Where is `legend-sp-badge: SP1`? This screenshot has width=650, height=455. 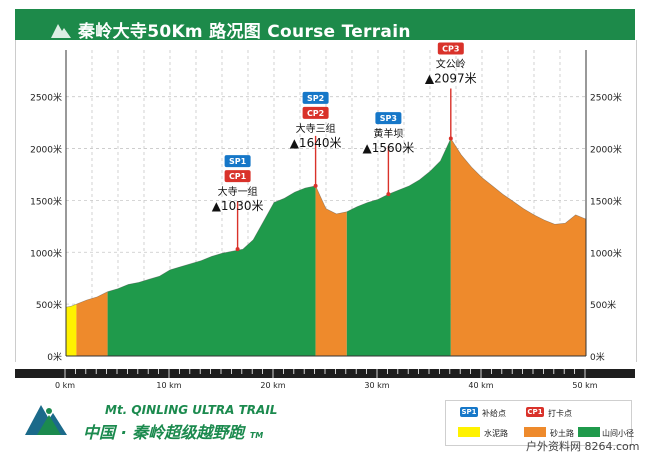 legend-sp-badge: SP1 is located at coordinates (469, 412).